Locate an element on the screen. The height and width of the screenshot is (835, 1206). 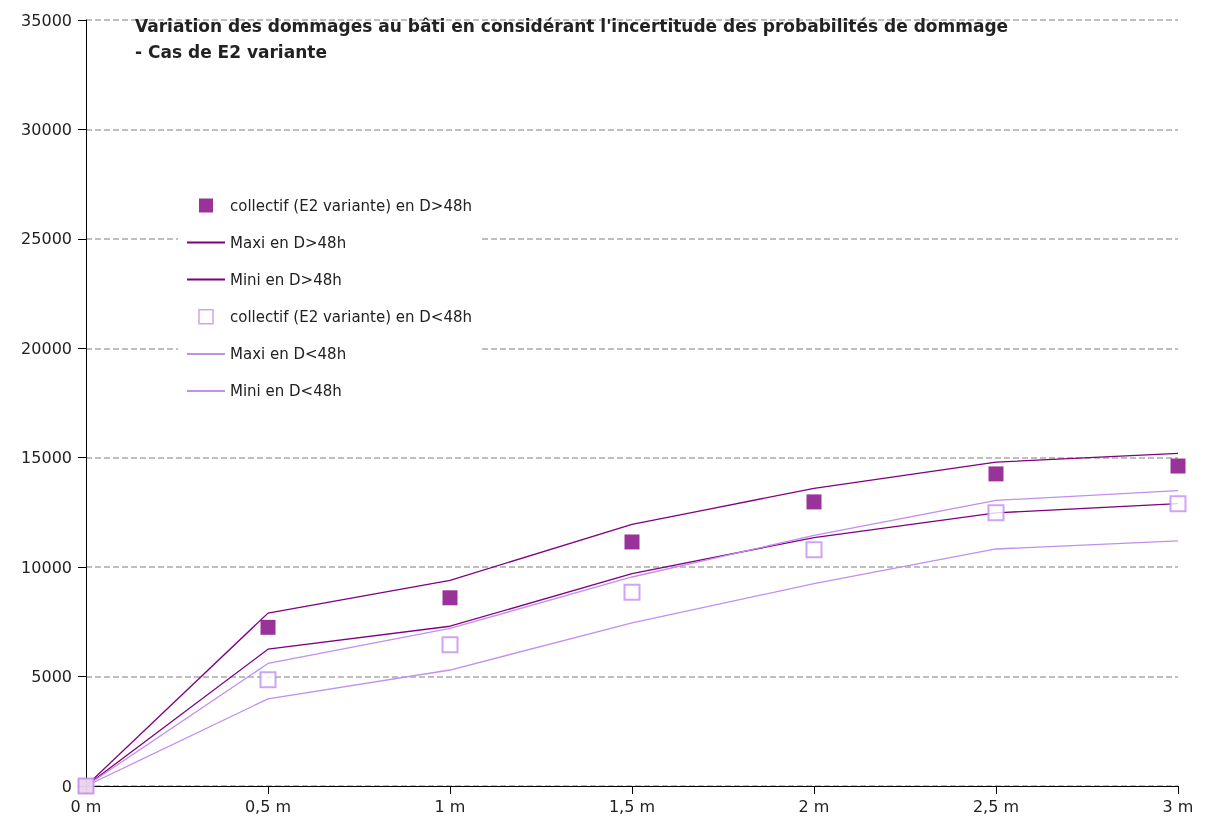
y-tick-label: 5000 is located at coordinates (51, 677).